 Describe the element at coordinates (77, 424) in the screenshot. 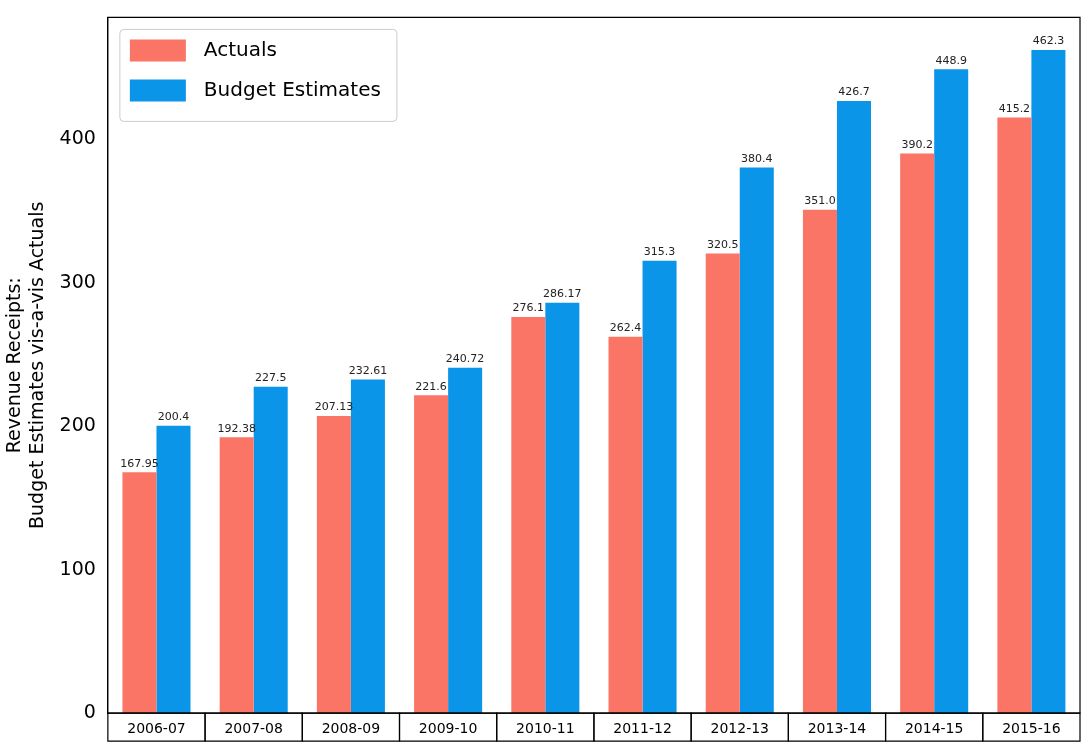

I see `y-tick-label: 200` at that location.